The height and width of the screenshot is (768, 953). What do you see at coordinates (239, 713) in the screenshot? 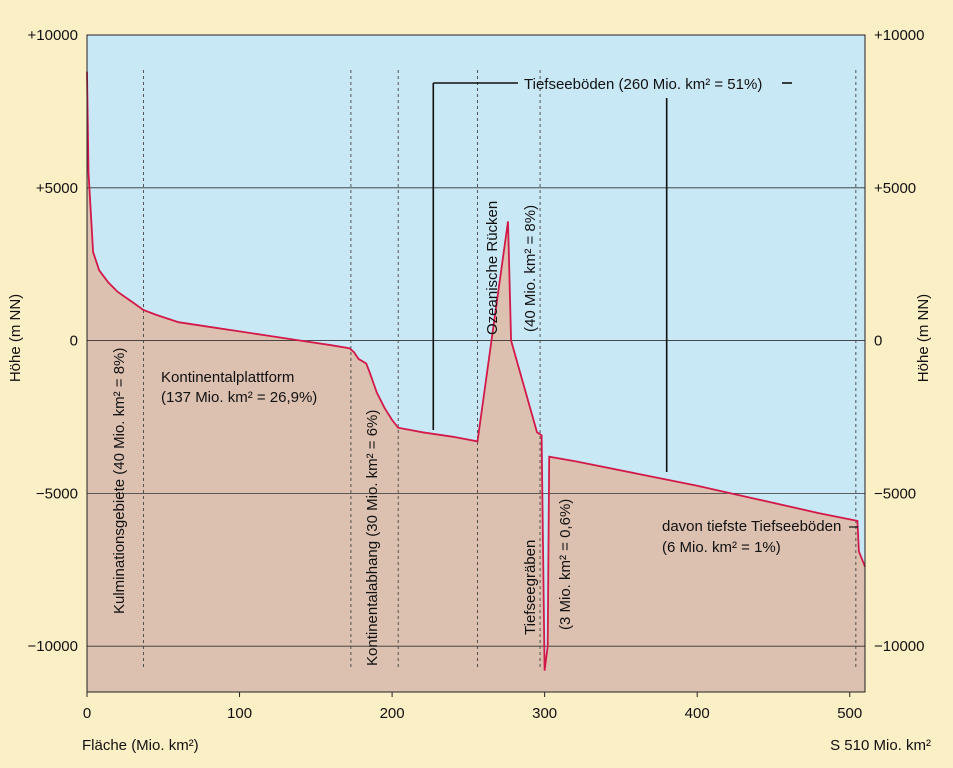
I see `x-tick-label: 100` at bounding box center [239, 713].